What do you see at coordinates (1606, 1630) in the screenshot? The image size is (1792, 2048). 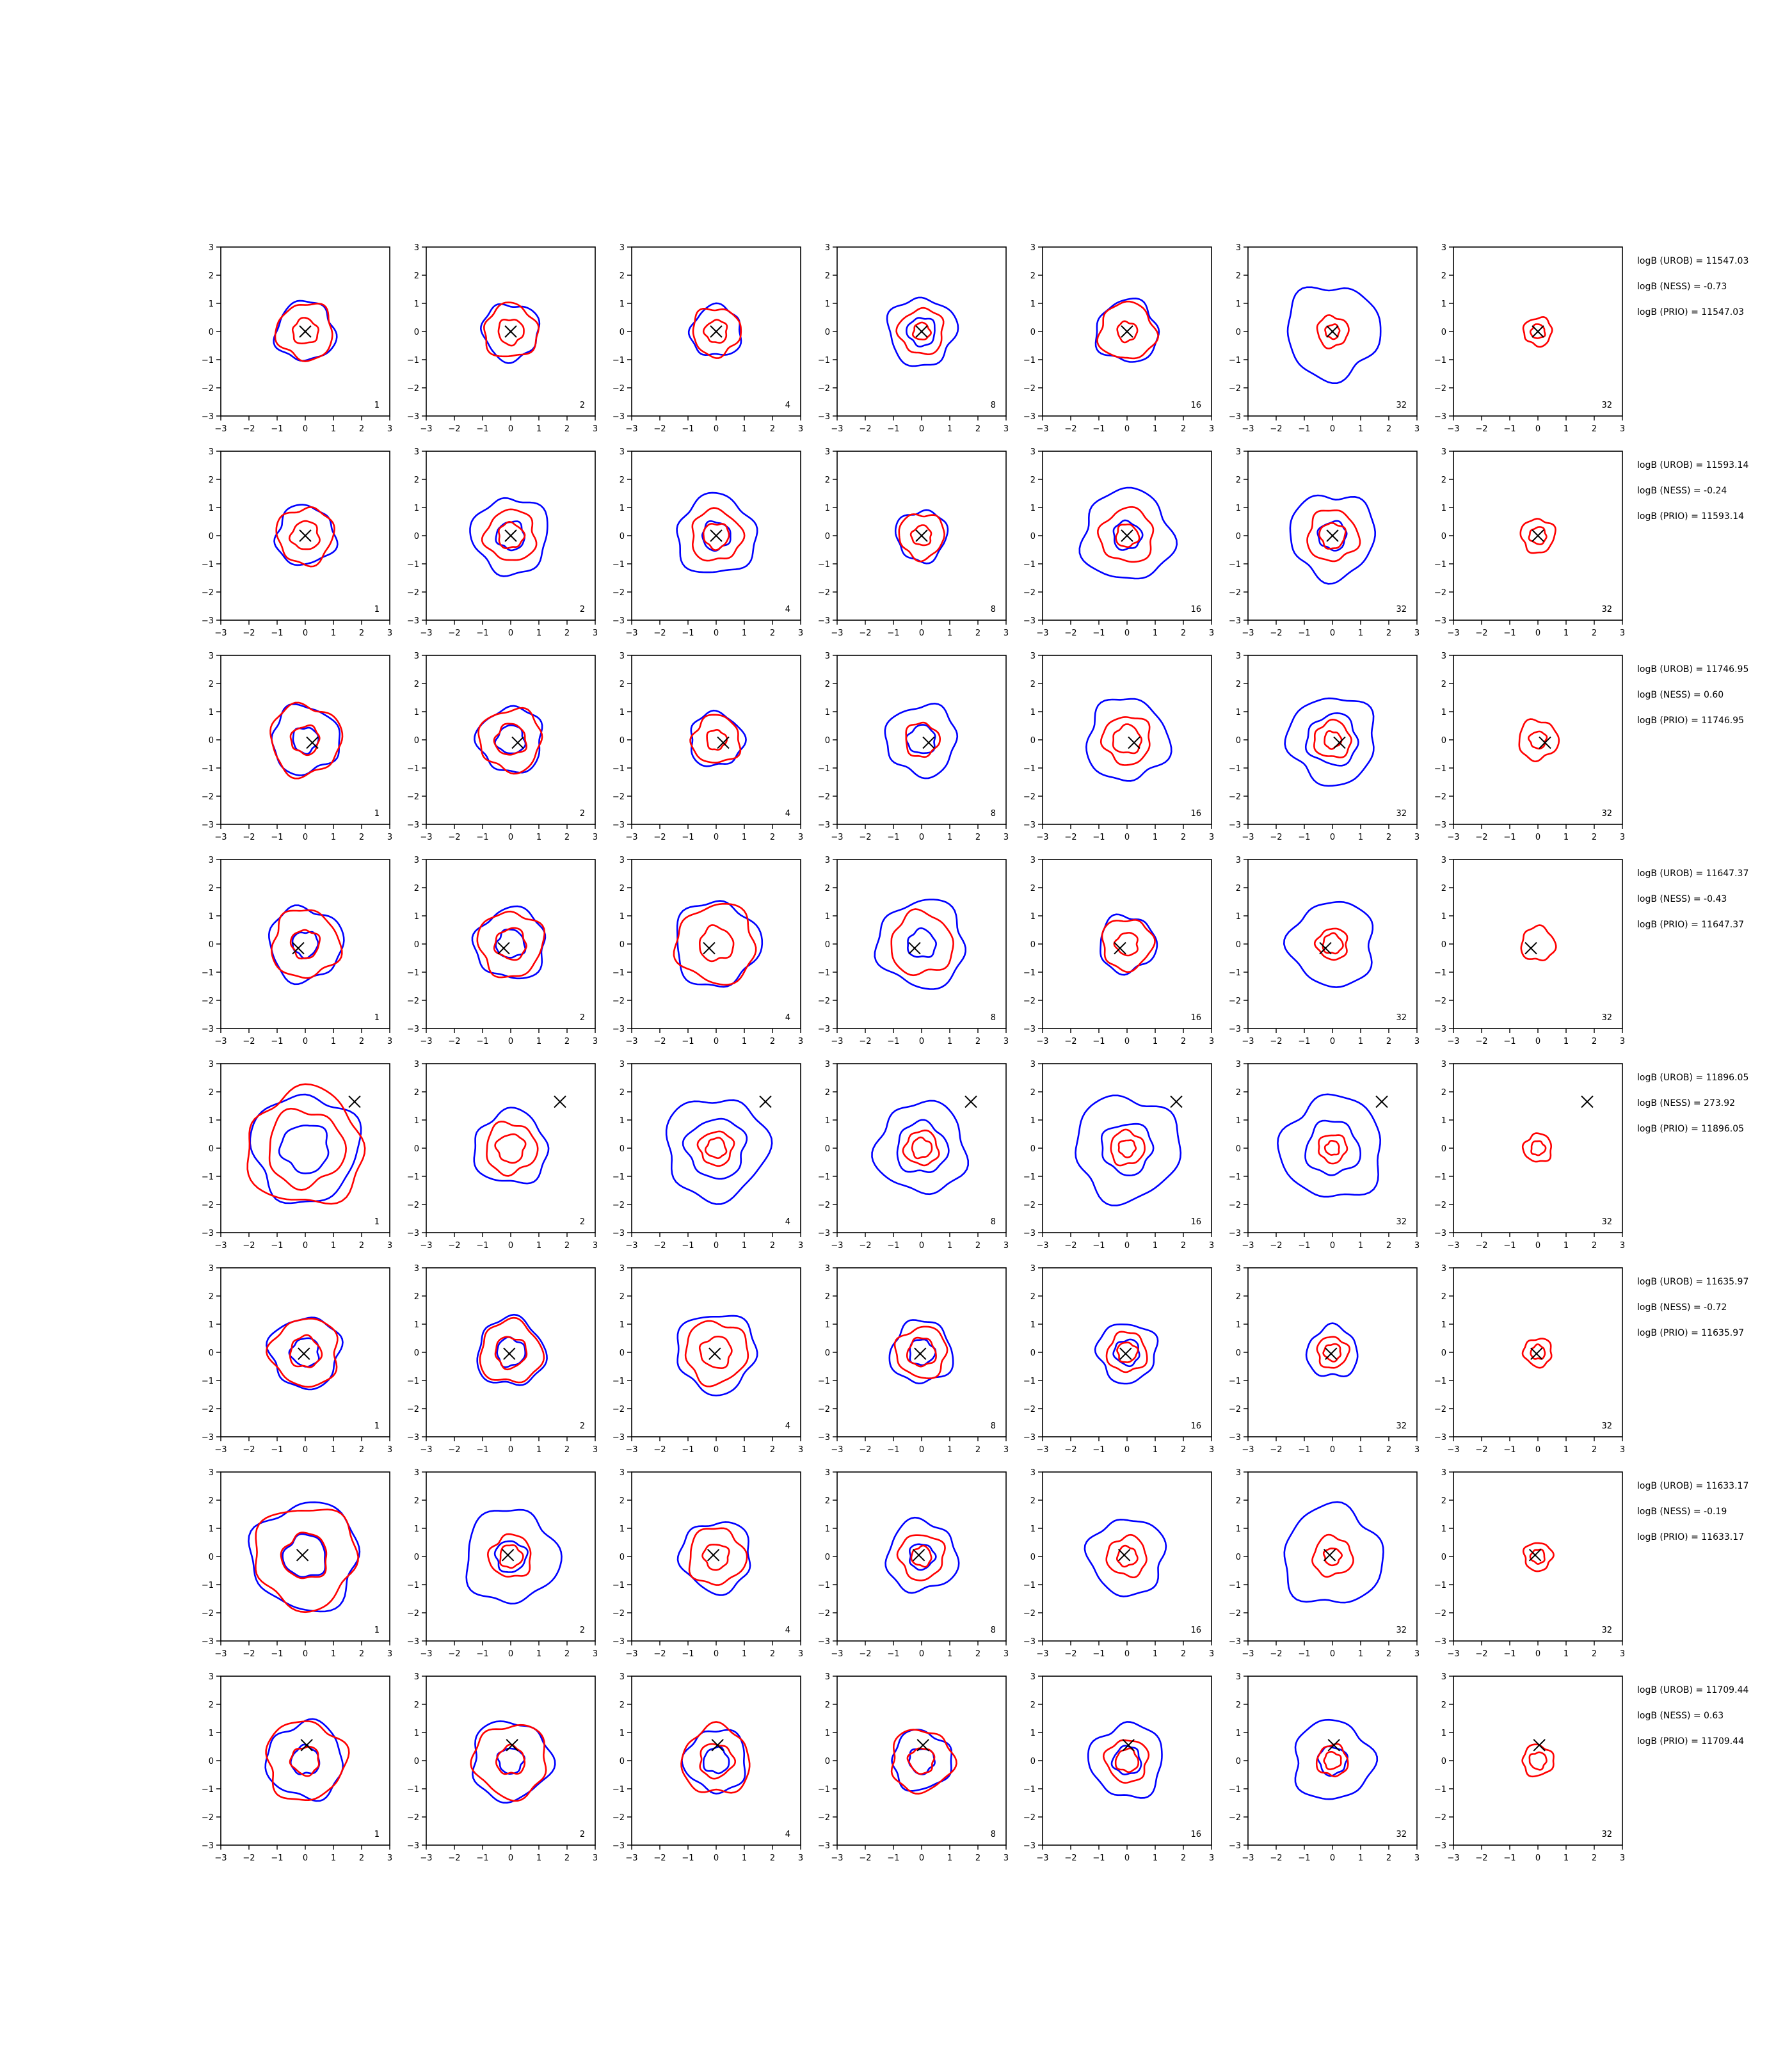 I see `panel-count-label: 32` at bounding box center [1606, 1630].